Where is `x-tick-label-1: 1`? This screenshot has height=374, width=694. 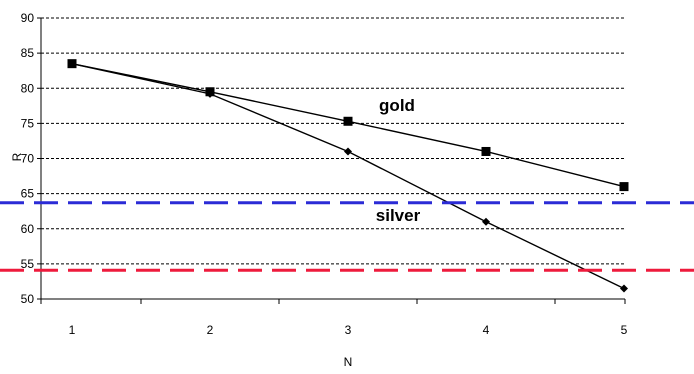
x-tick-label-1: 1 is located at coordinates (72, 330).